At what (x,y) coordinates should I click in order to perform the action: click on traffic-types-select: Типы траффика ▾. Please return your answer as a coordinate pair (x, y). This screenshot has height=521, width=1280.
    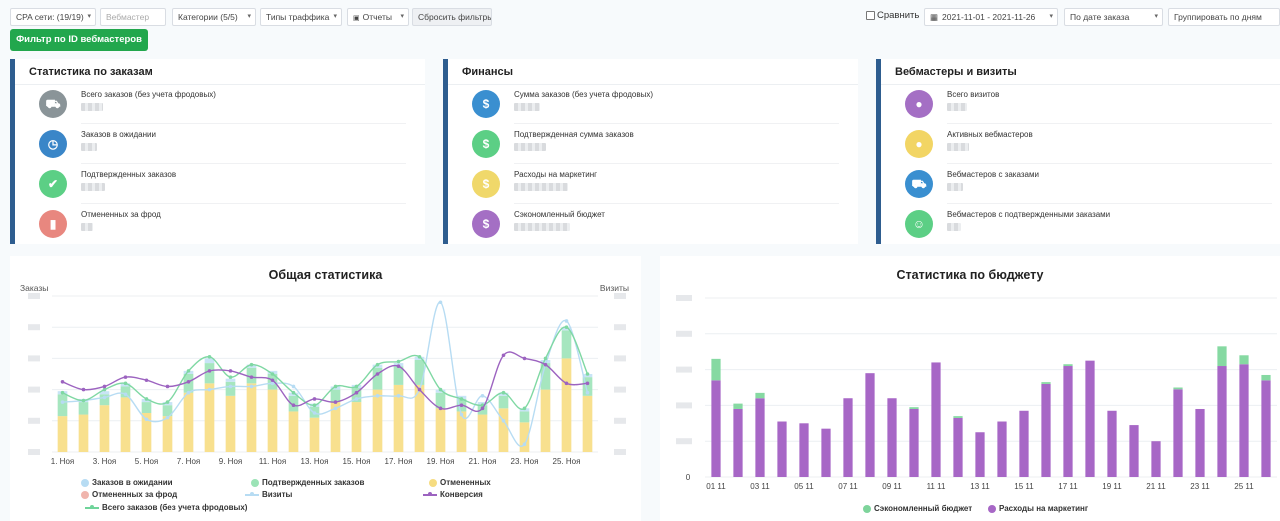
    Looking at the image, I should click on (301, 17).